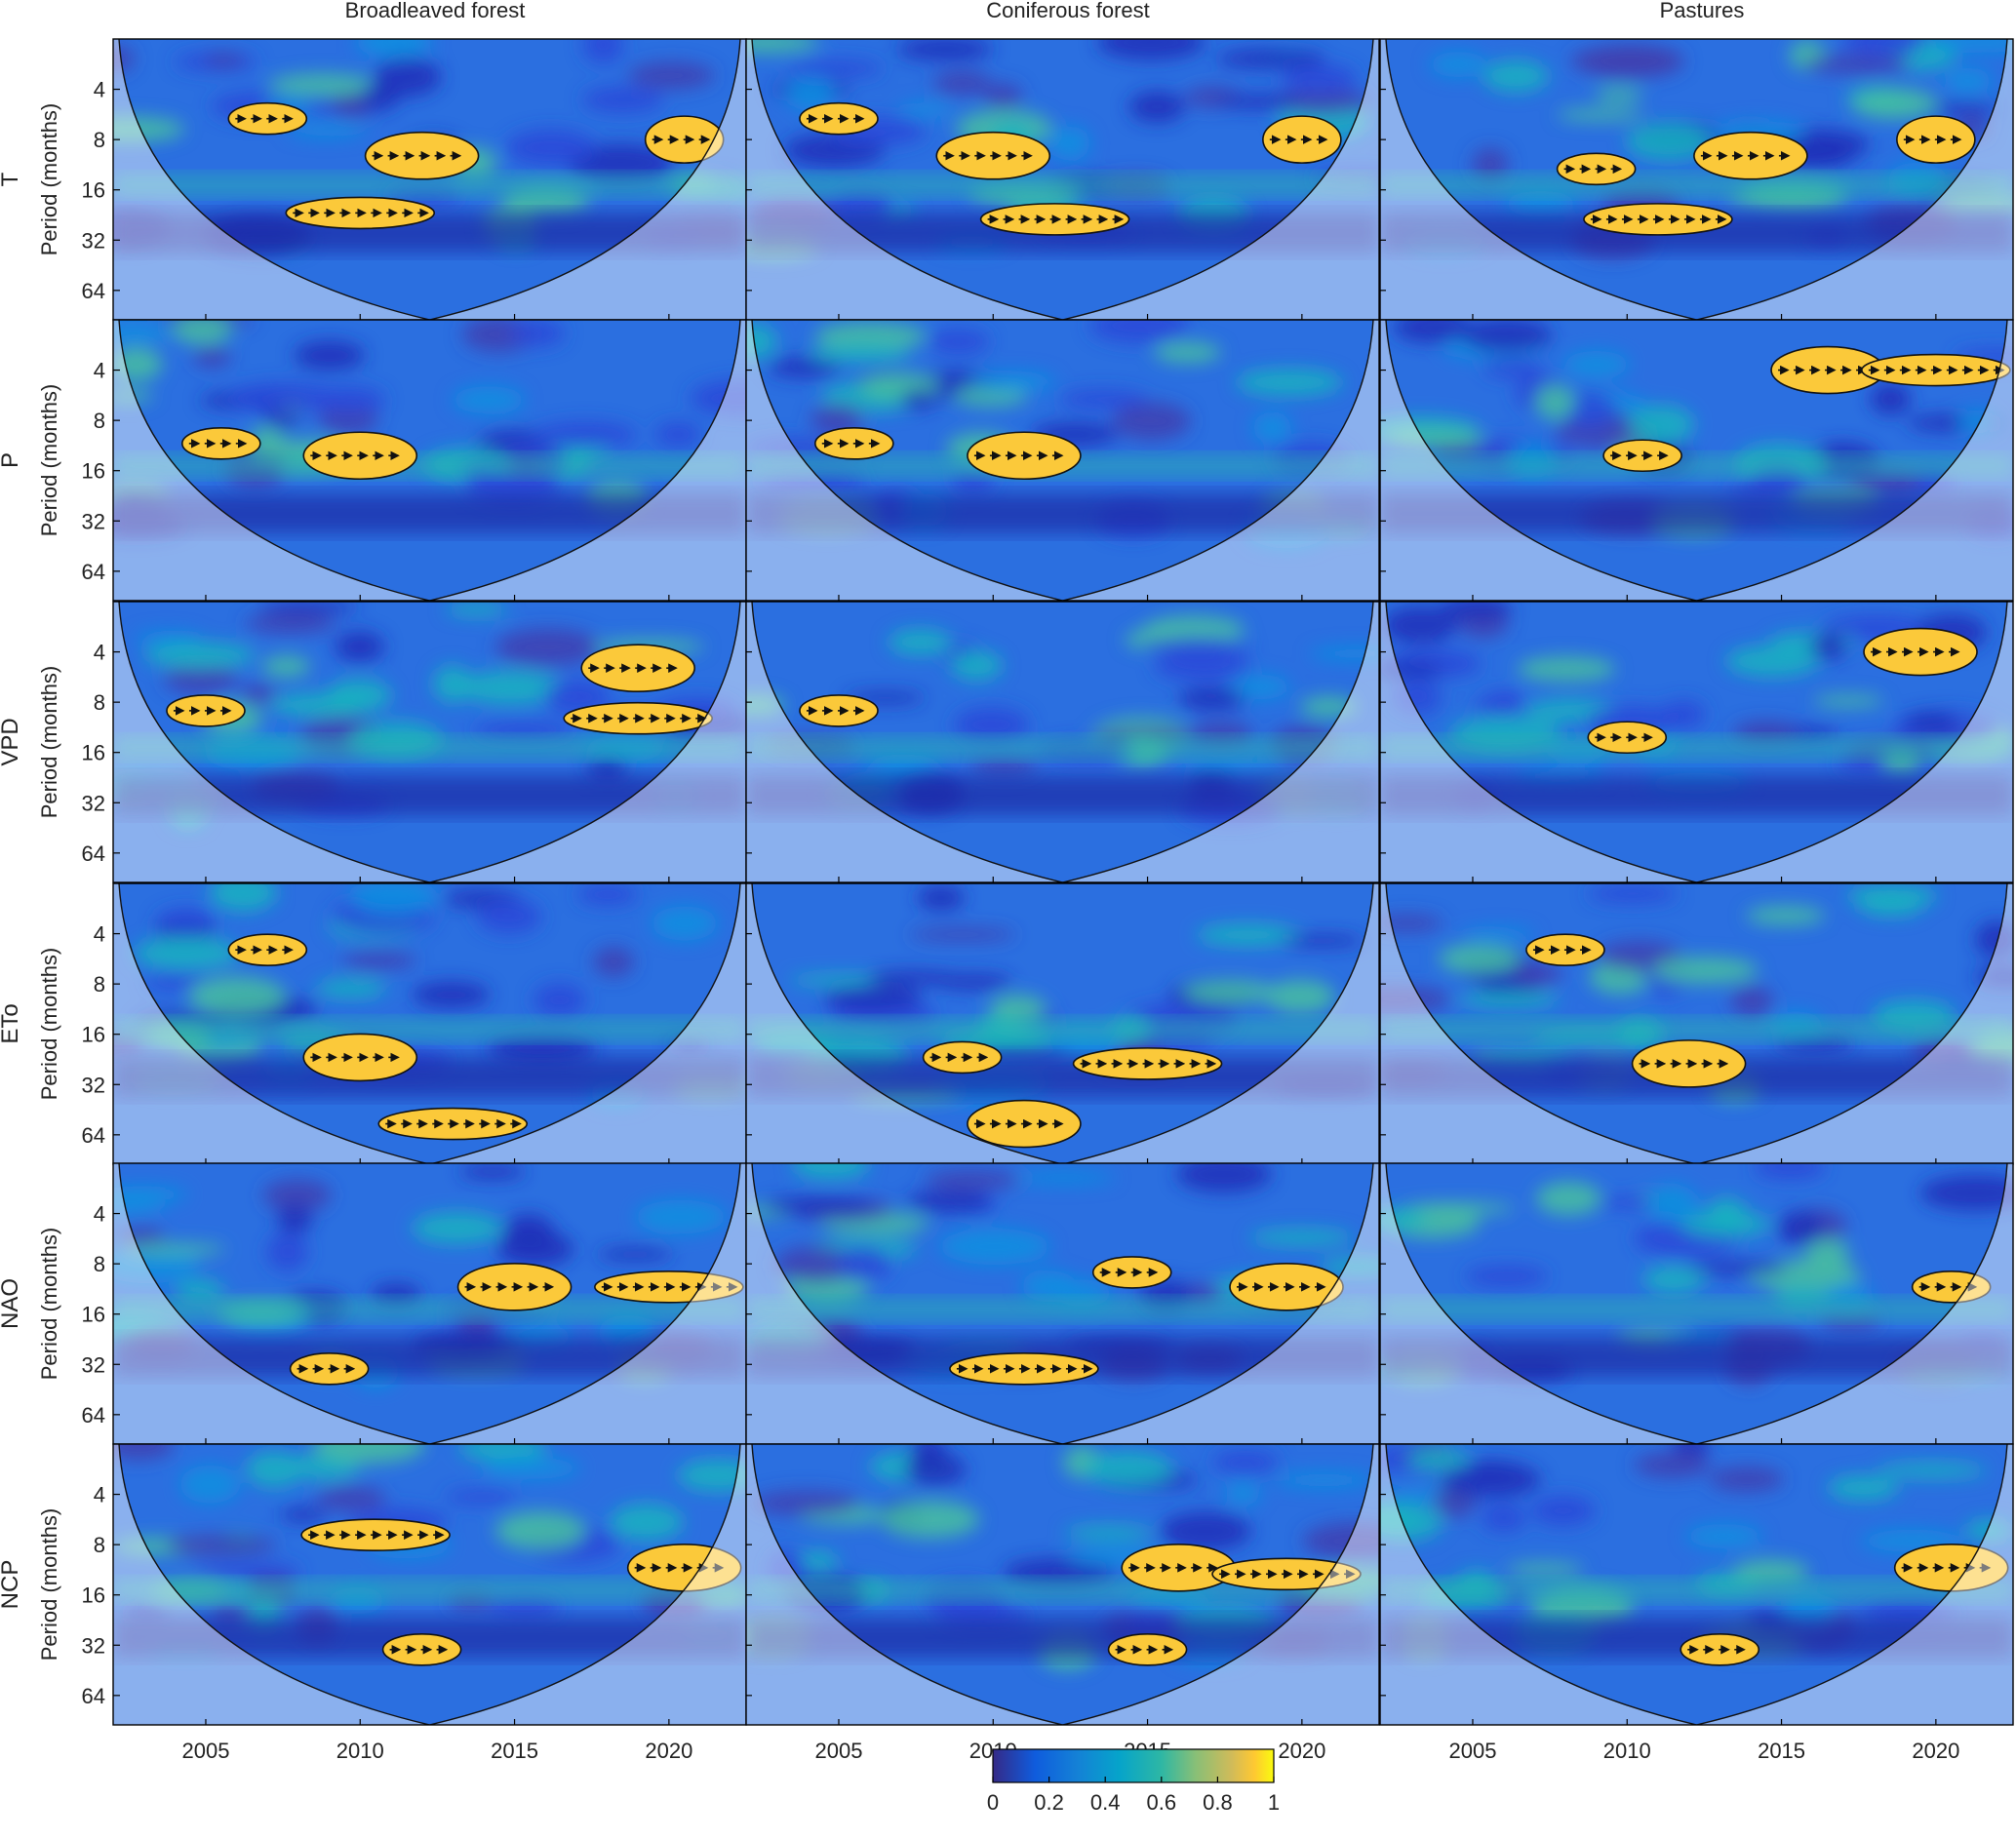 The height and width of the screenshot is (1838, 2016). Describe the element at coordinates (1301, 1751) in the screenshot. I see `x-tick-label: 2020` at that location.